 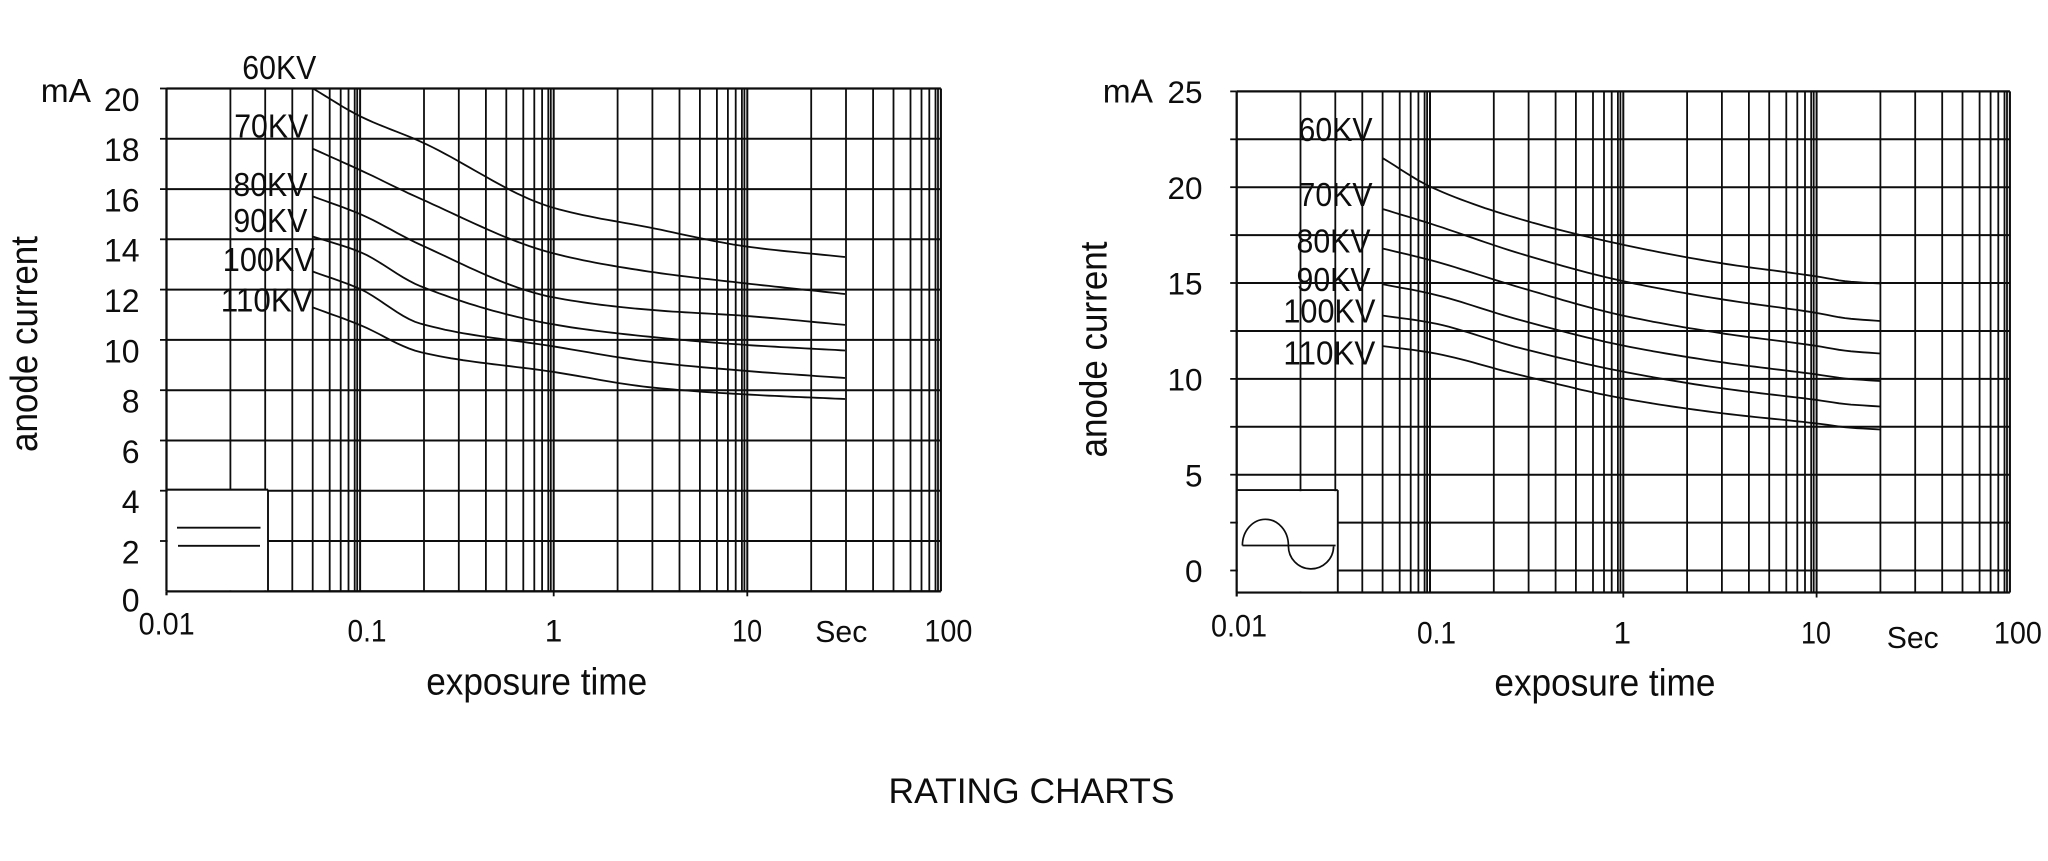 What do you see at coordinates (1184, 92) in the screenshot?
I see `svg-text: 25` at bounding box center [1184, 92].